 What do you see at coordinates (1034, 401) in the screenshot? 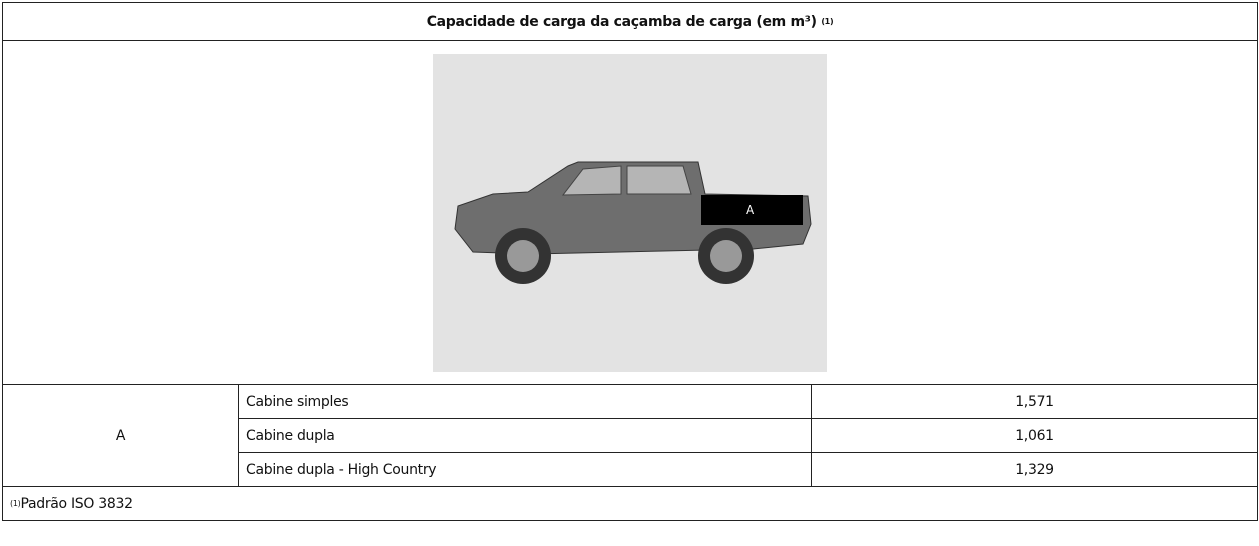
I see `row-value: 1,571` at bounding box center [1034, 401].